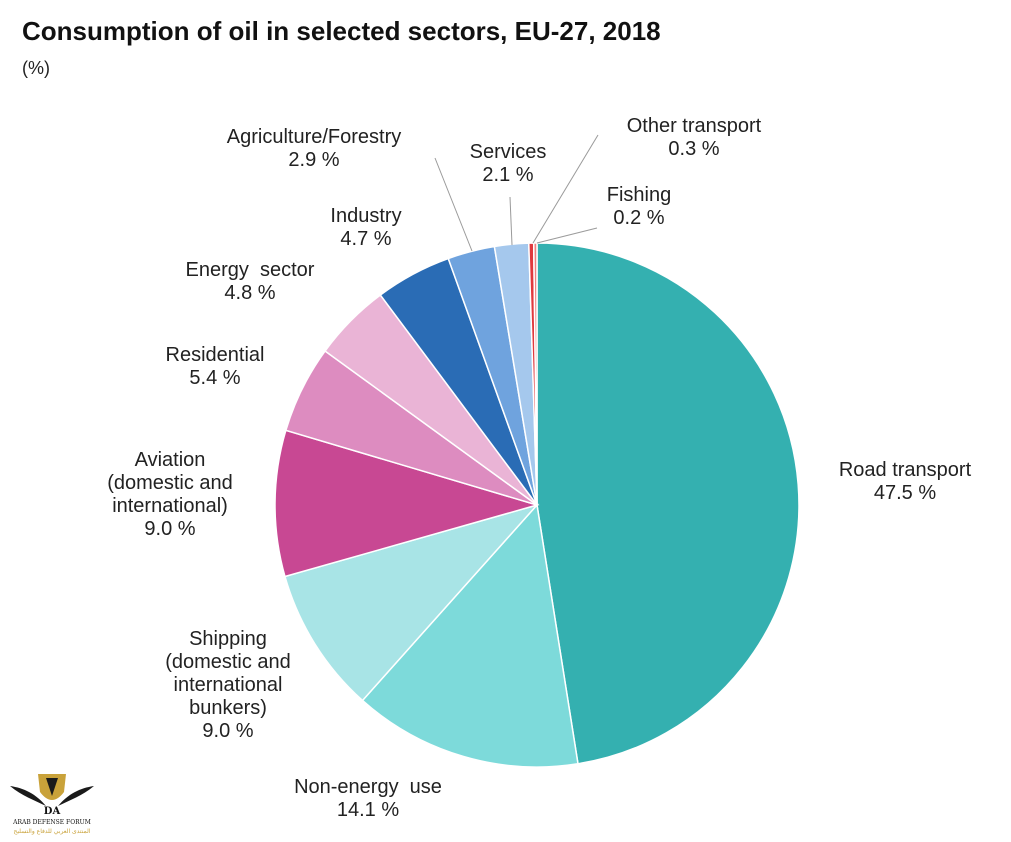 Image resolution: width=1011 pixels, height=842 pixels. What do you see at coordinates (368, 810) in the screenshot?
I see `slice-value-non-energy-use: 14.1 %` at bounding box center [368, 810].